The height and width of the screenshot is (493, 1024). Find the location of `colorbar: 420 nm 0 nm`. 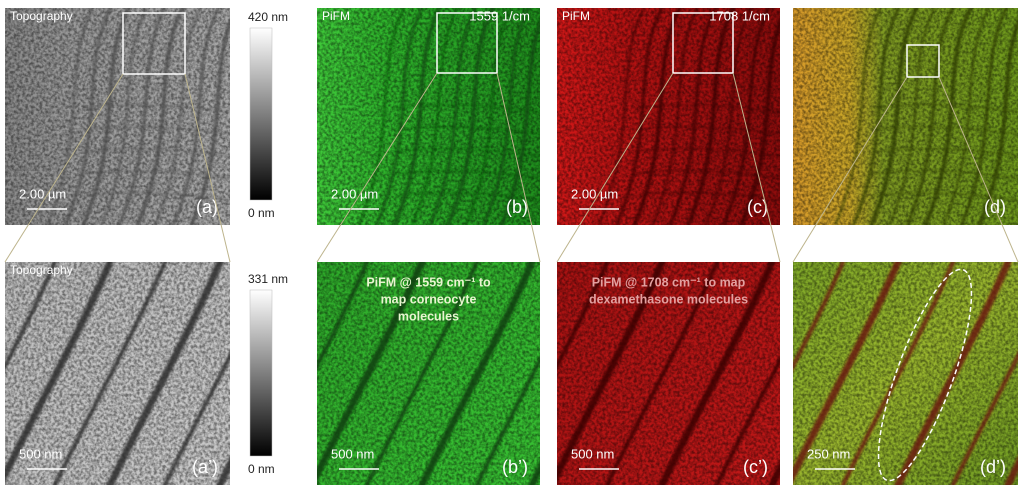

colorbar: 420 nm 0 nm is located at coordinates (268, 115).